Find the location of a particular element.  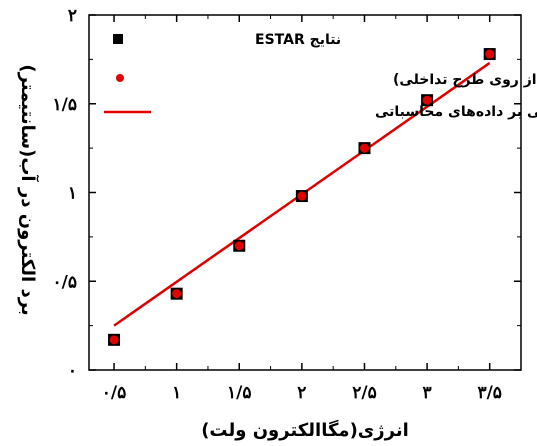

y-tick-label: ۲ is located at coordinates (72, 16).